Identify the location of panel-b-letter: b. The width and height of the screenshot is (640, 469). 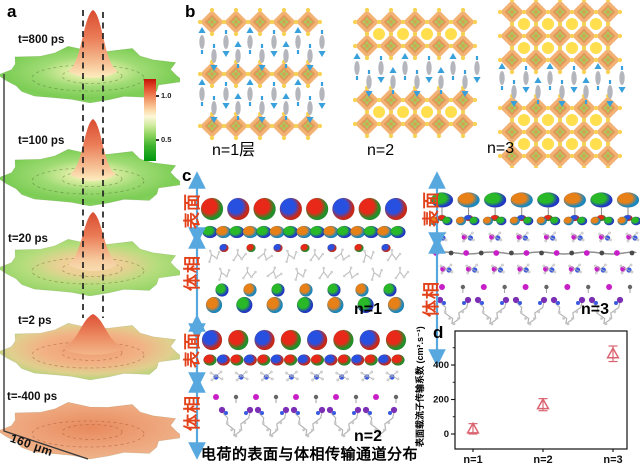
(190, 11).